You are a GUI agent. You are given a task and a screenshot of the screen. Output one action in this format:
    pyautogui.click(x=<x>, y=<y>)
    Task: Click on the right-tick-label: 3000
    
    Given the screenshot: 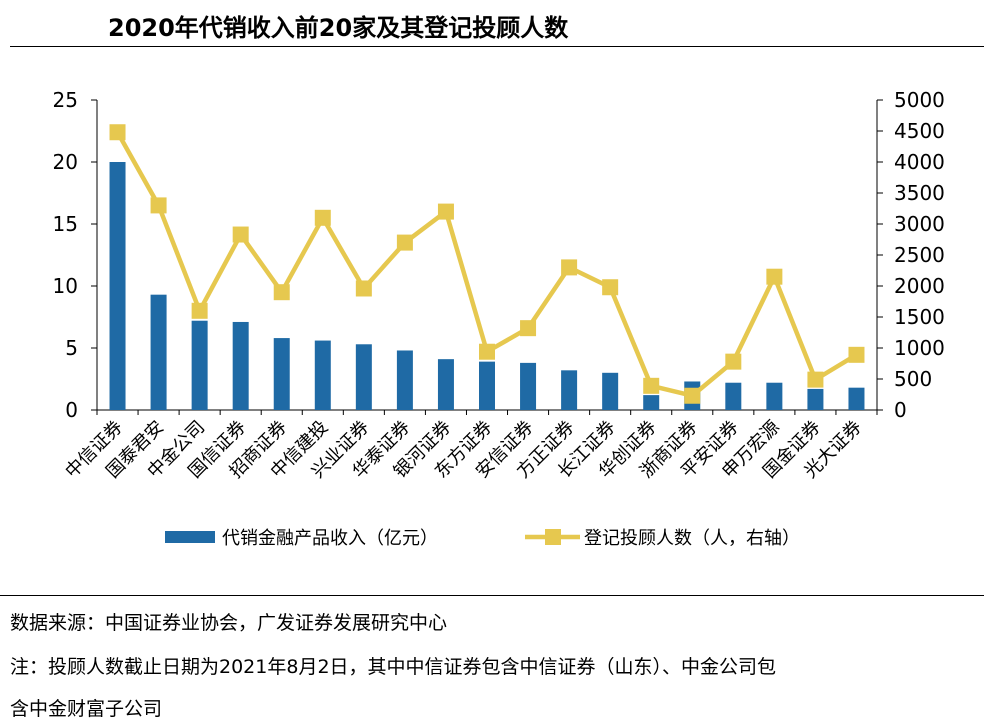 What is the action you would take?
    pyautogui.click(x=919, y=224)
    